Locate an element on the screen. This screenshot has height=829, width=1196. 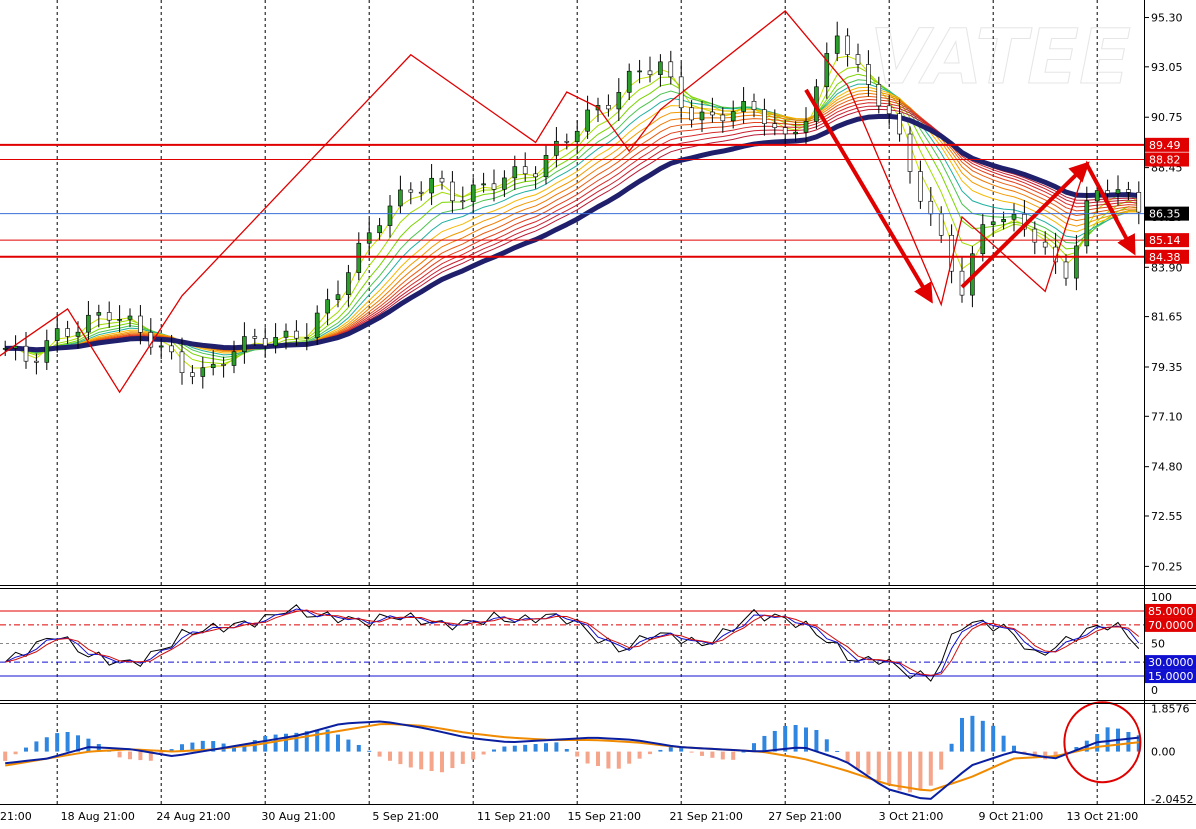
x-tick-label: 27 Sep 21:00 is located at coordinates (804, 816).